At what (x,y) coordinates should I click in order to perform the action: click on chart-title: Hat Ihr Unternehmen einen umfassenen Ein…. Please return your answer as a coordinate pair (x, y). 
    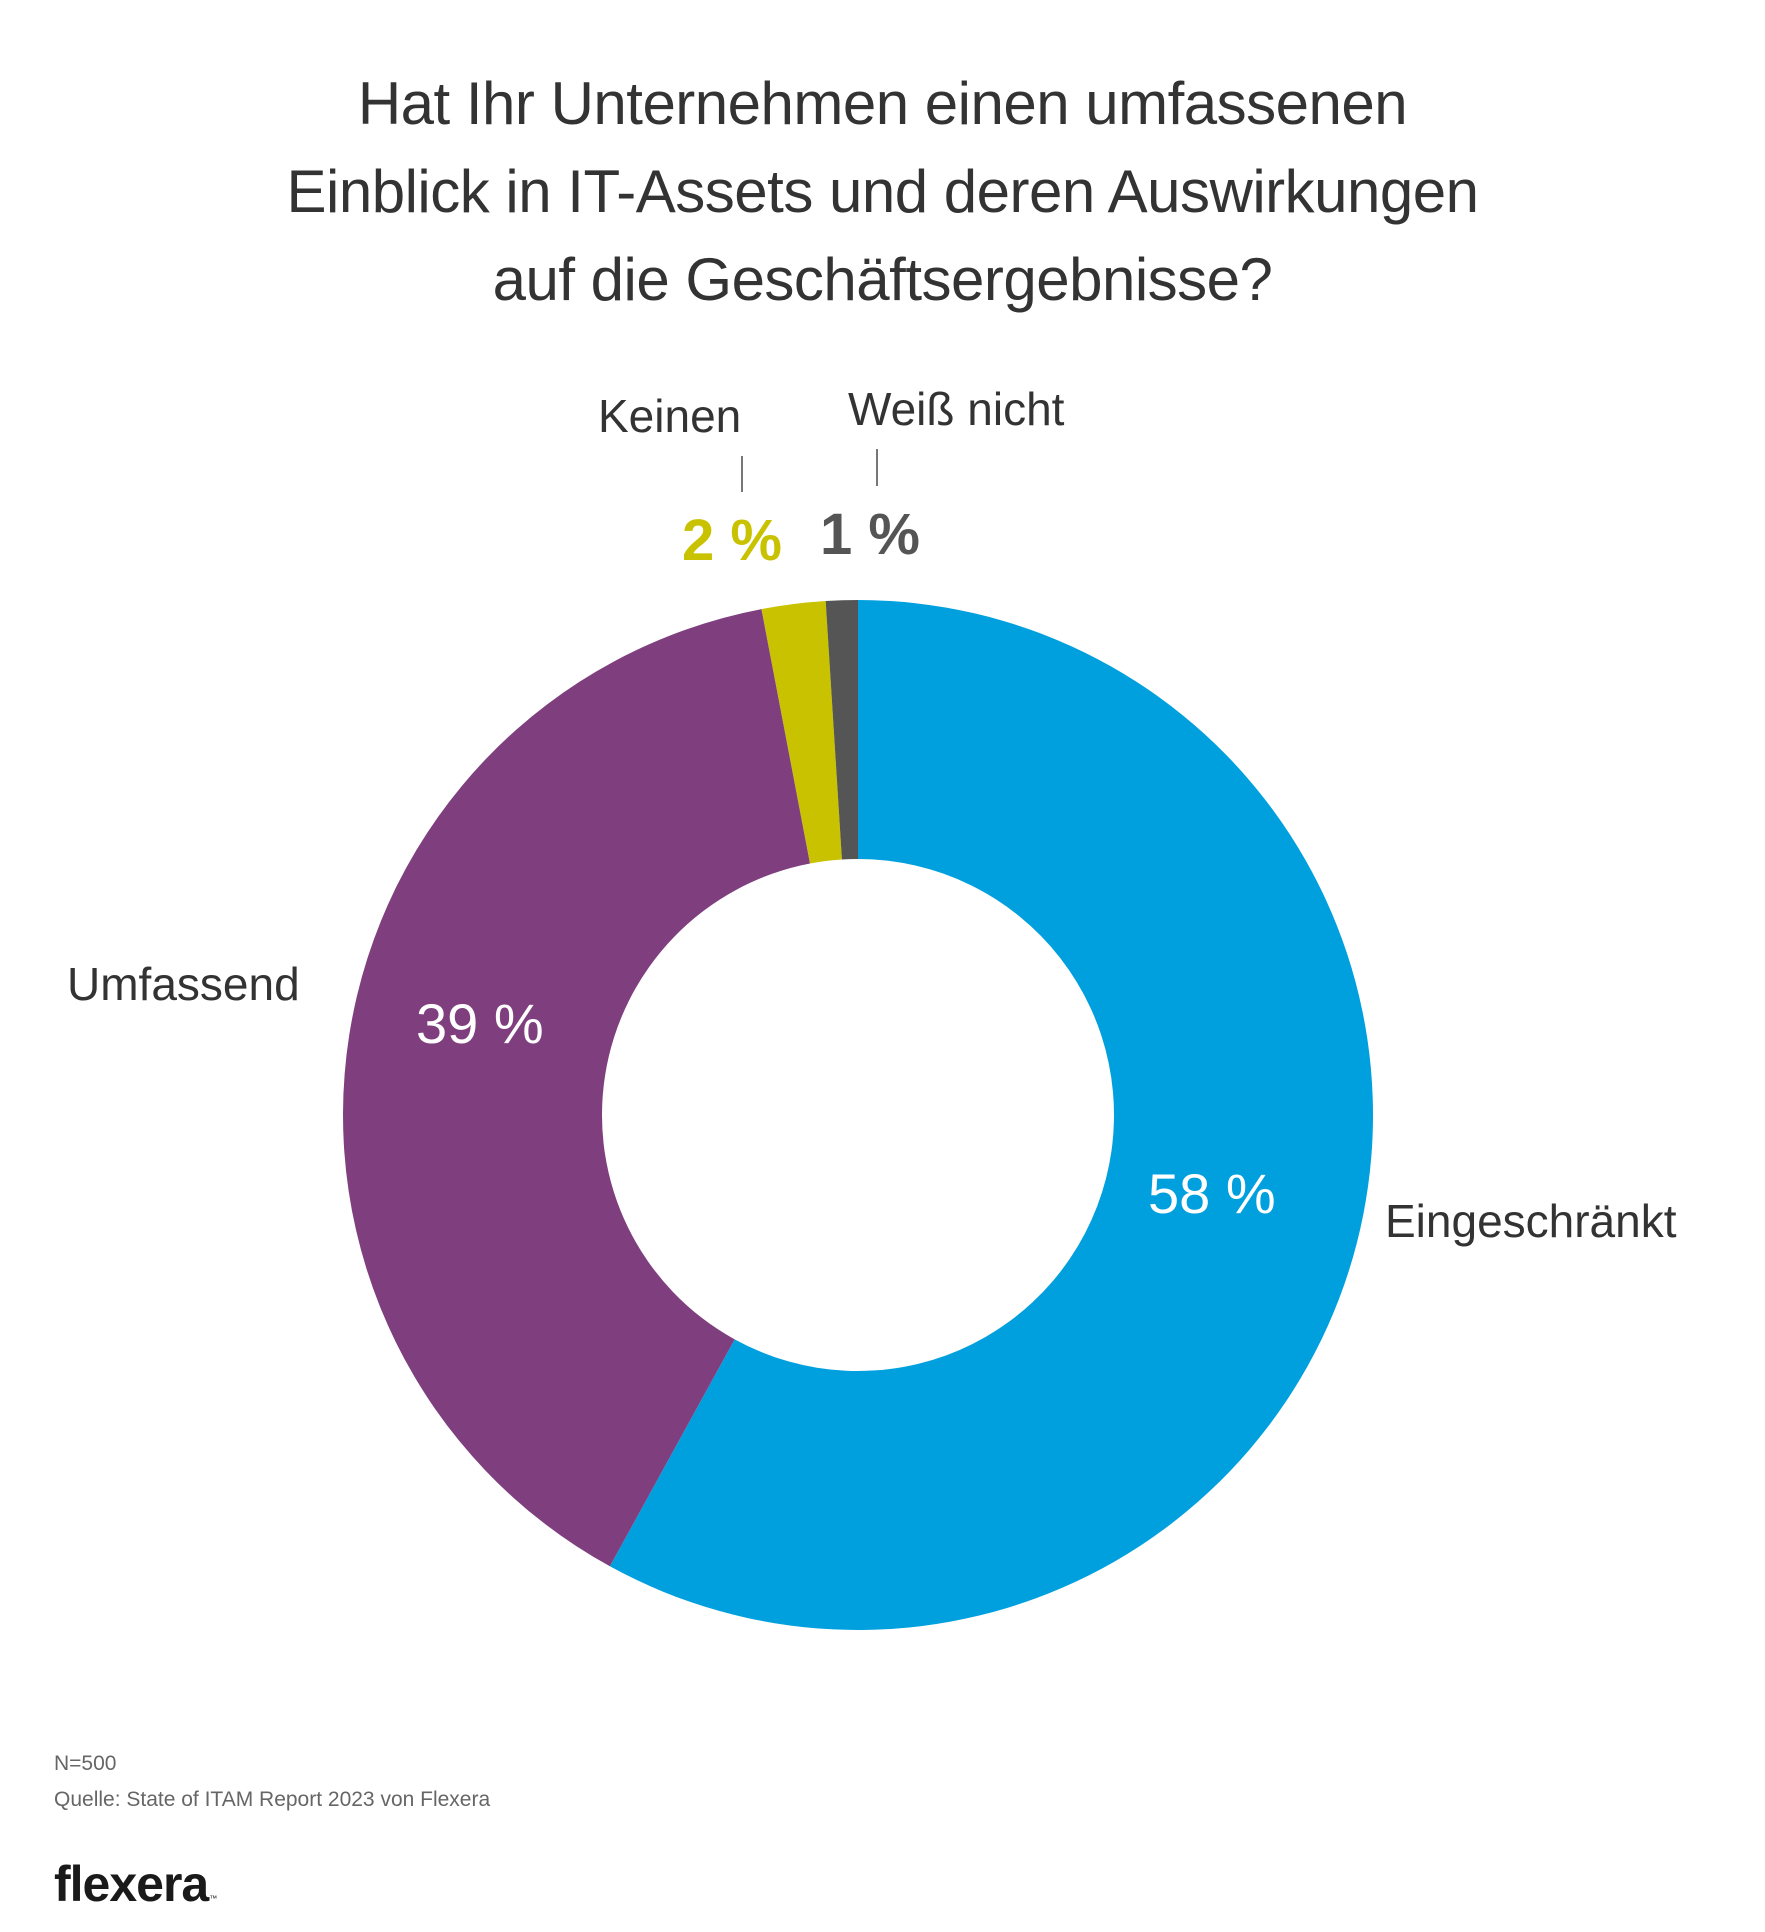
    Looking at the image, I should click on (882, 192).